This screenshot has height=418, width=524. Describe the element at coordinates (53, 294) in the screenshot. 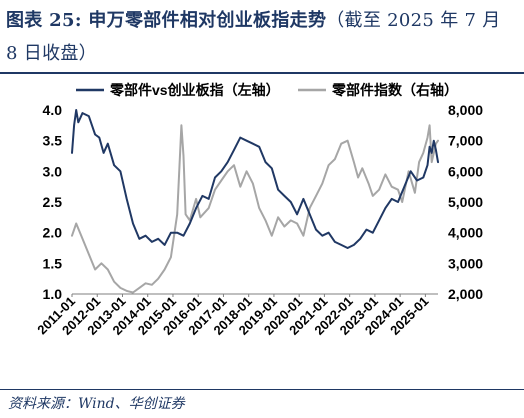

I see `left-y-tick-label: 1.0` at that location.